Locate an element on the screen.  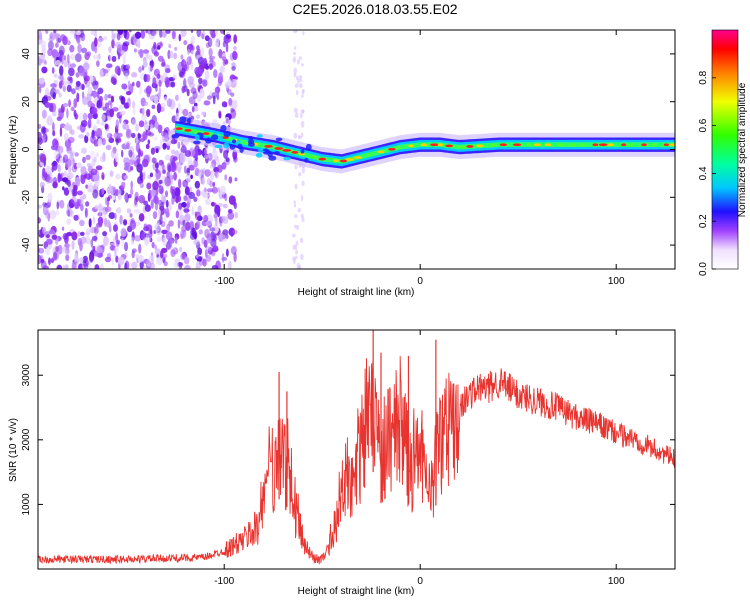
spectrogram-ridge-layer is located at coordinates (423, 145).